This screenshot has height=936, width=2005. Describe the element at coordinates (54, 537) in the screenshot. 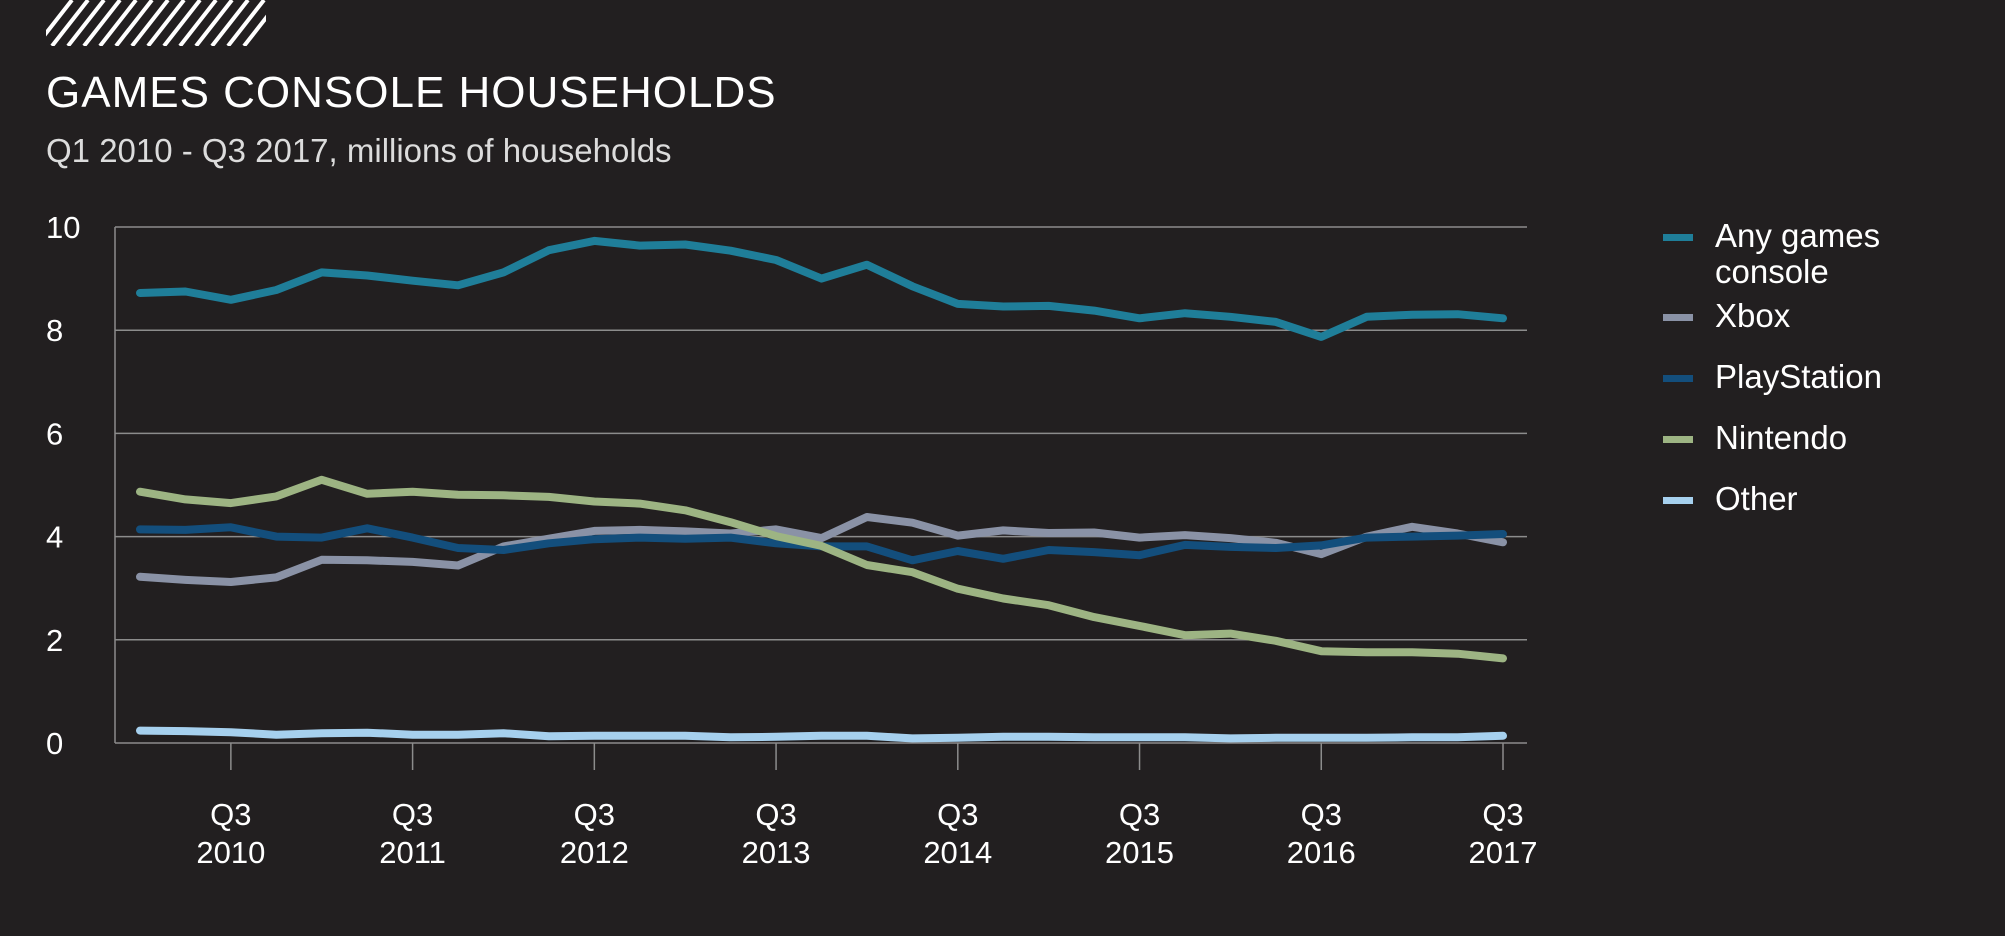

I see `y-tick-label: 4` at that location.